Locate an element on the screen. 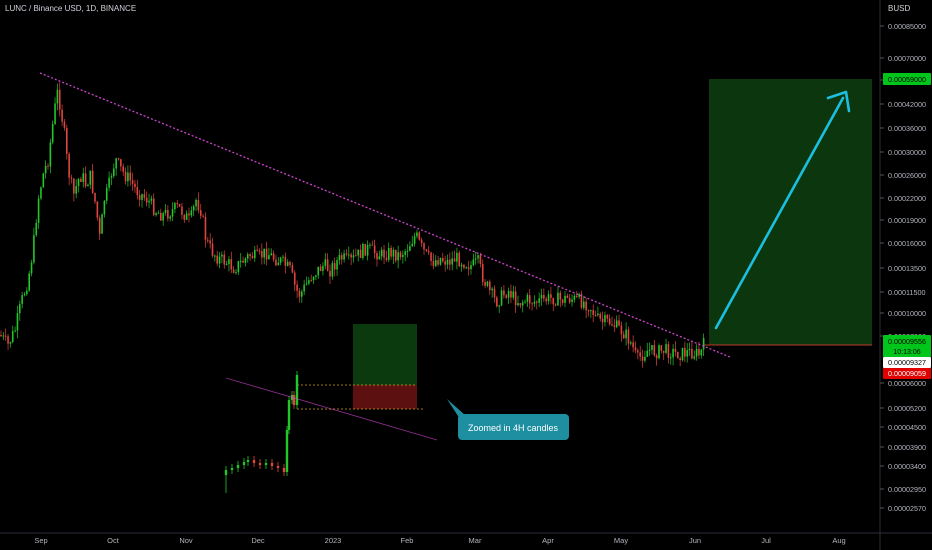  y-tick-label: 0.00022000 is located at coordinates (907, 198).